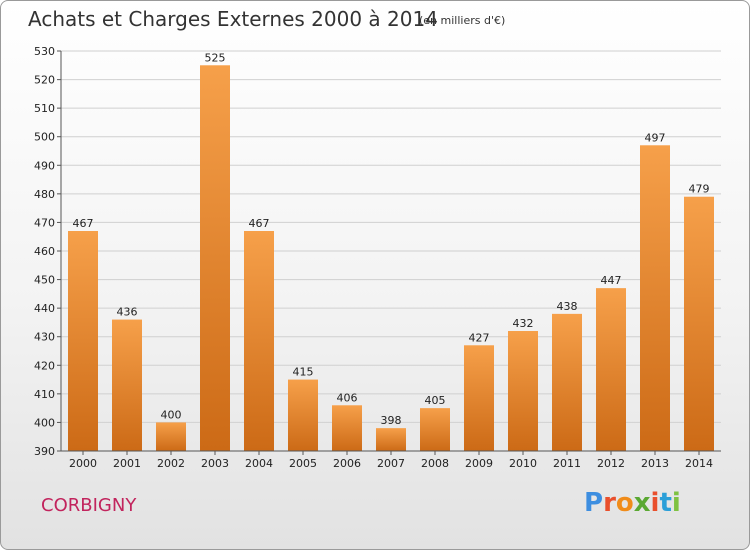  Describe the element at coordinates (171, 436) in the screenshot. I see `bar-2002` at that location.